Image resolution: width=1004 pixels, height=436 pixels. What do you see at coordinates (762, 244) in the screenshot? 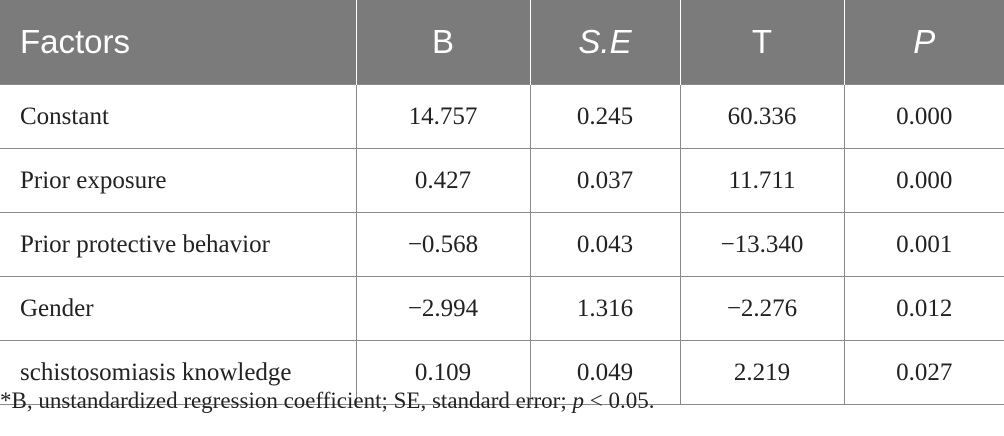
I see `t-cell: −13.340` at bounding box center [762, 244].